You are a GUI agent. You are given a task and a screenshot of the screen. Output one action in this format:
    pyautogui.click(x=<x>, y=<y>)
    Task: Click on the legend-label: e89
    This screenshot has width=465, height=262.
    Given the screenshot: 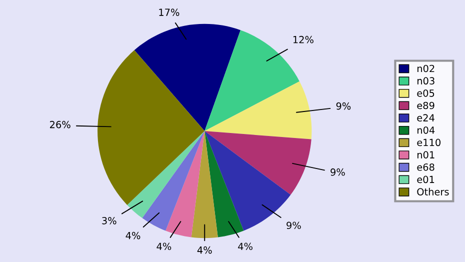 What is the action you would take?
    pyautogui.click(x=425, y=106)
    